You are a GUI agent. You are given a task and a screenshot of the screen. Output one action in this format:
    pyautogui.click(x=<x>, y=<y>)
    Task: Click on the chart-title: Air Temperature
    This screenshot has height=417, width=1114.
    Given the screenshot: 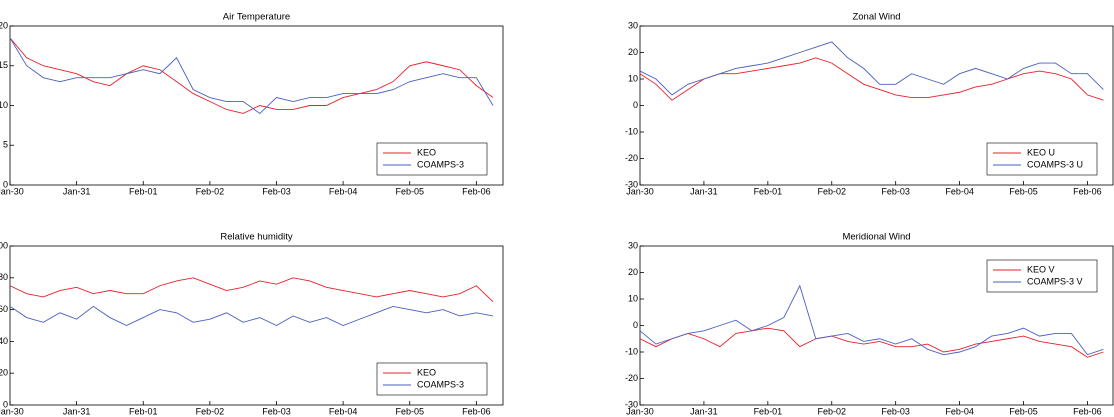 What is the action you would take?
    pyautogui.click(x=256, y=17)
    